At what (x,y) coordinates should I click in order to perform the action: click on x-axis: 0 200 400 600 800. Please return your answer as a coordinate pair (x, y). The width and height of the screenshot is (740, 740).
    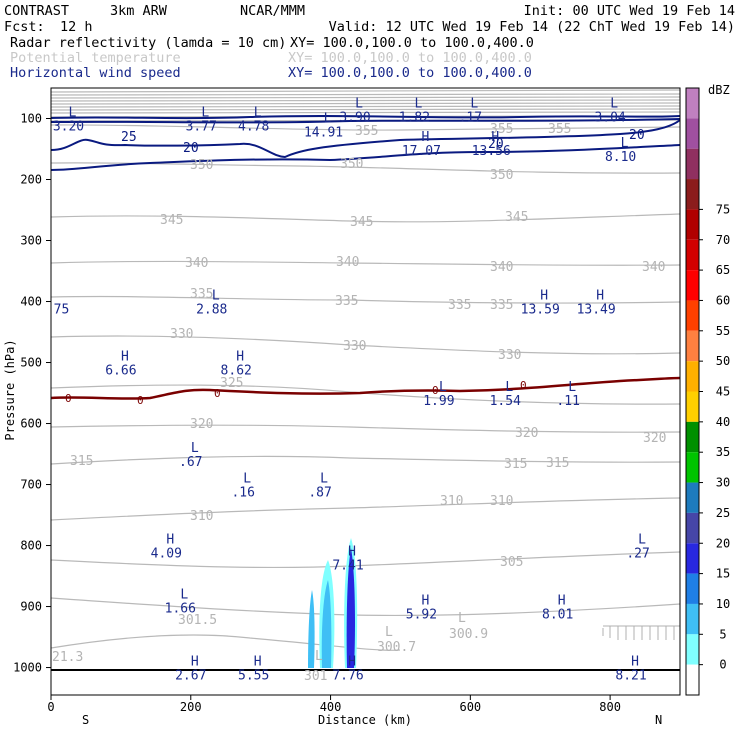
    Looking at the image, I should click on (334, 704).